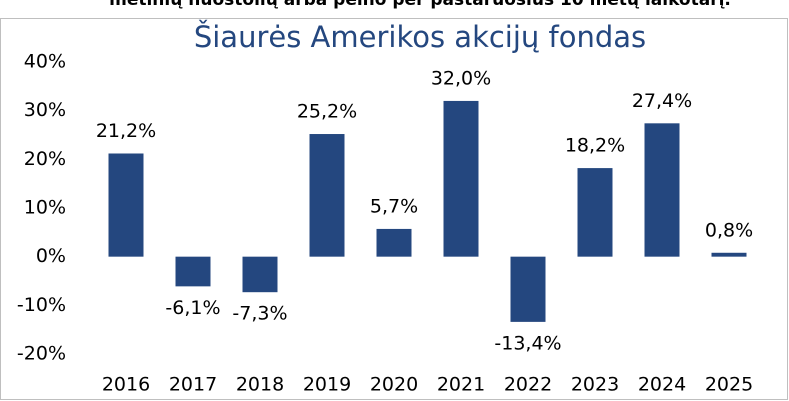 The image size is (789, 401). I want to click on x-tick-label: 2025, so click(729, 385).